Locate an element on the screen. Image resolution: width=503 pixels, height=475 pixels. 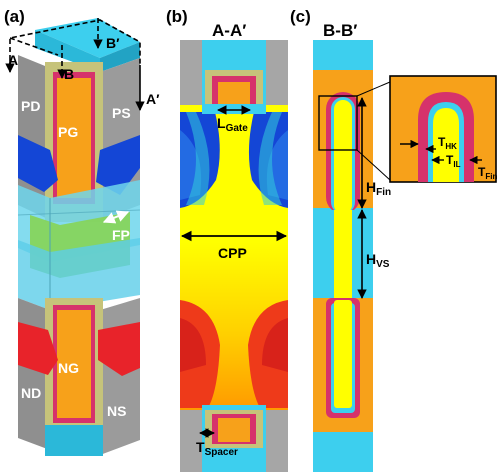
region-fp-label: FP is located at coordinates (121, 235).